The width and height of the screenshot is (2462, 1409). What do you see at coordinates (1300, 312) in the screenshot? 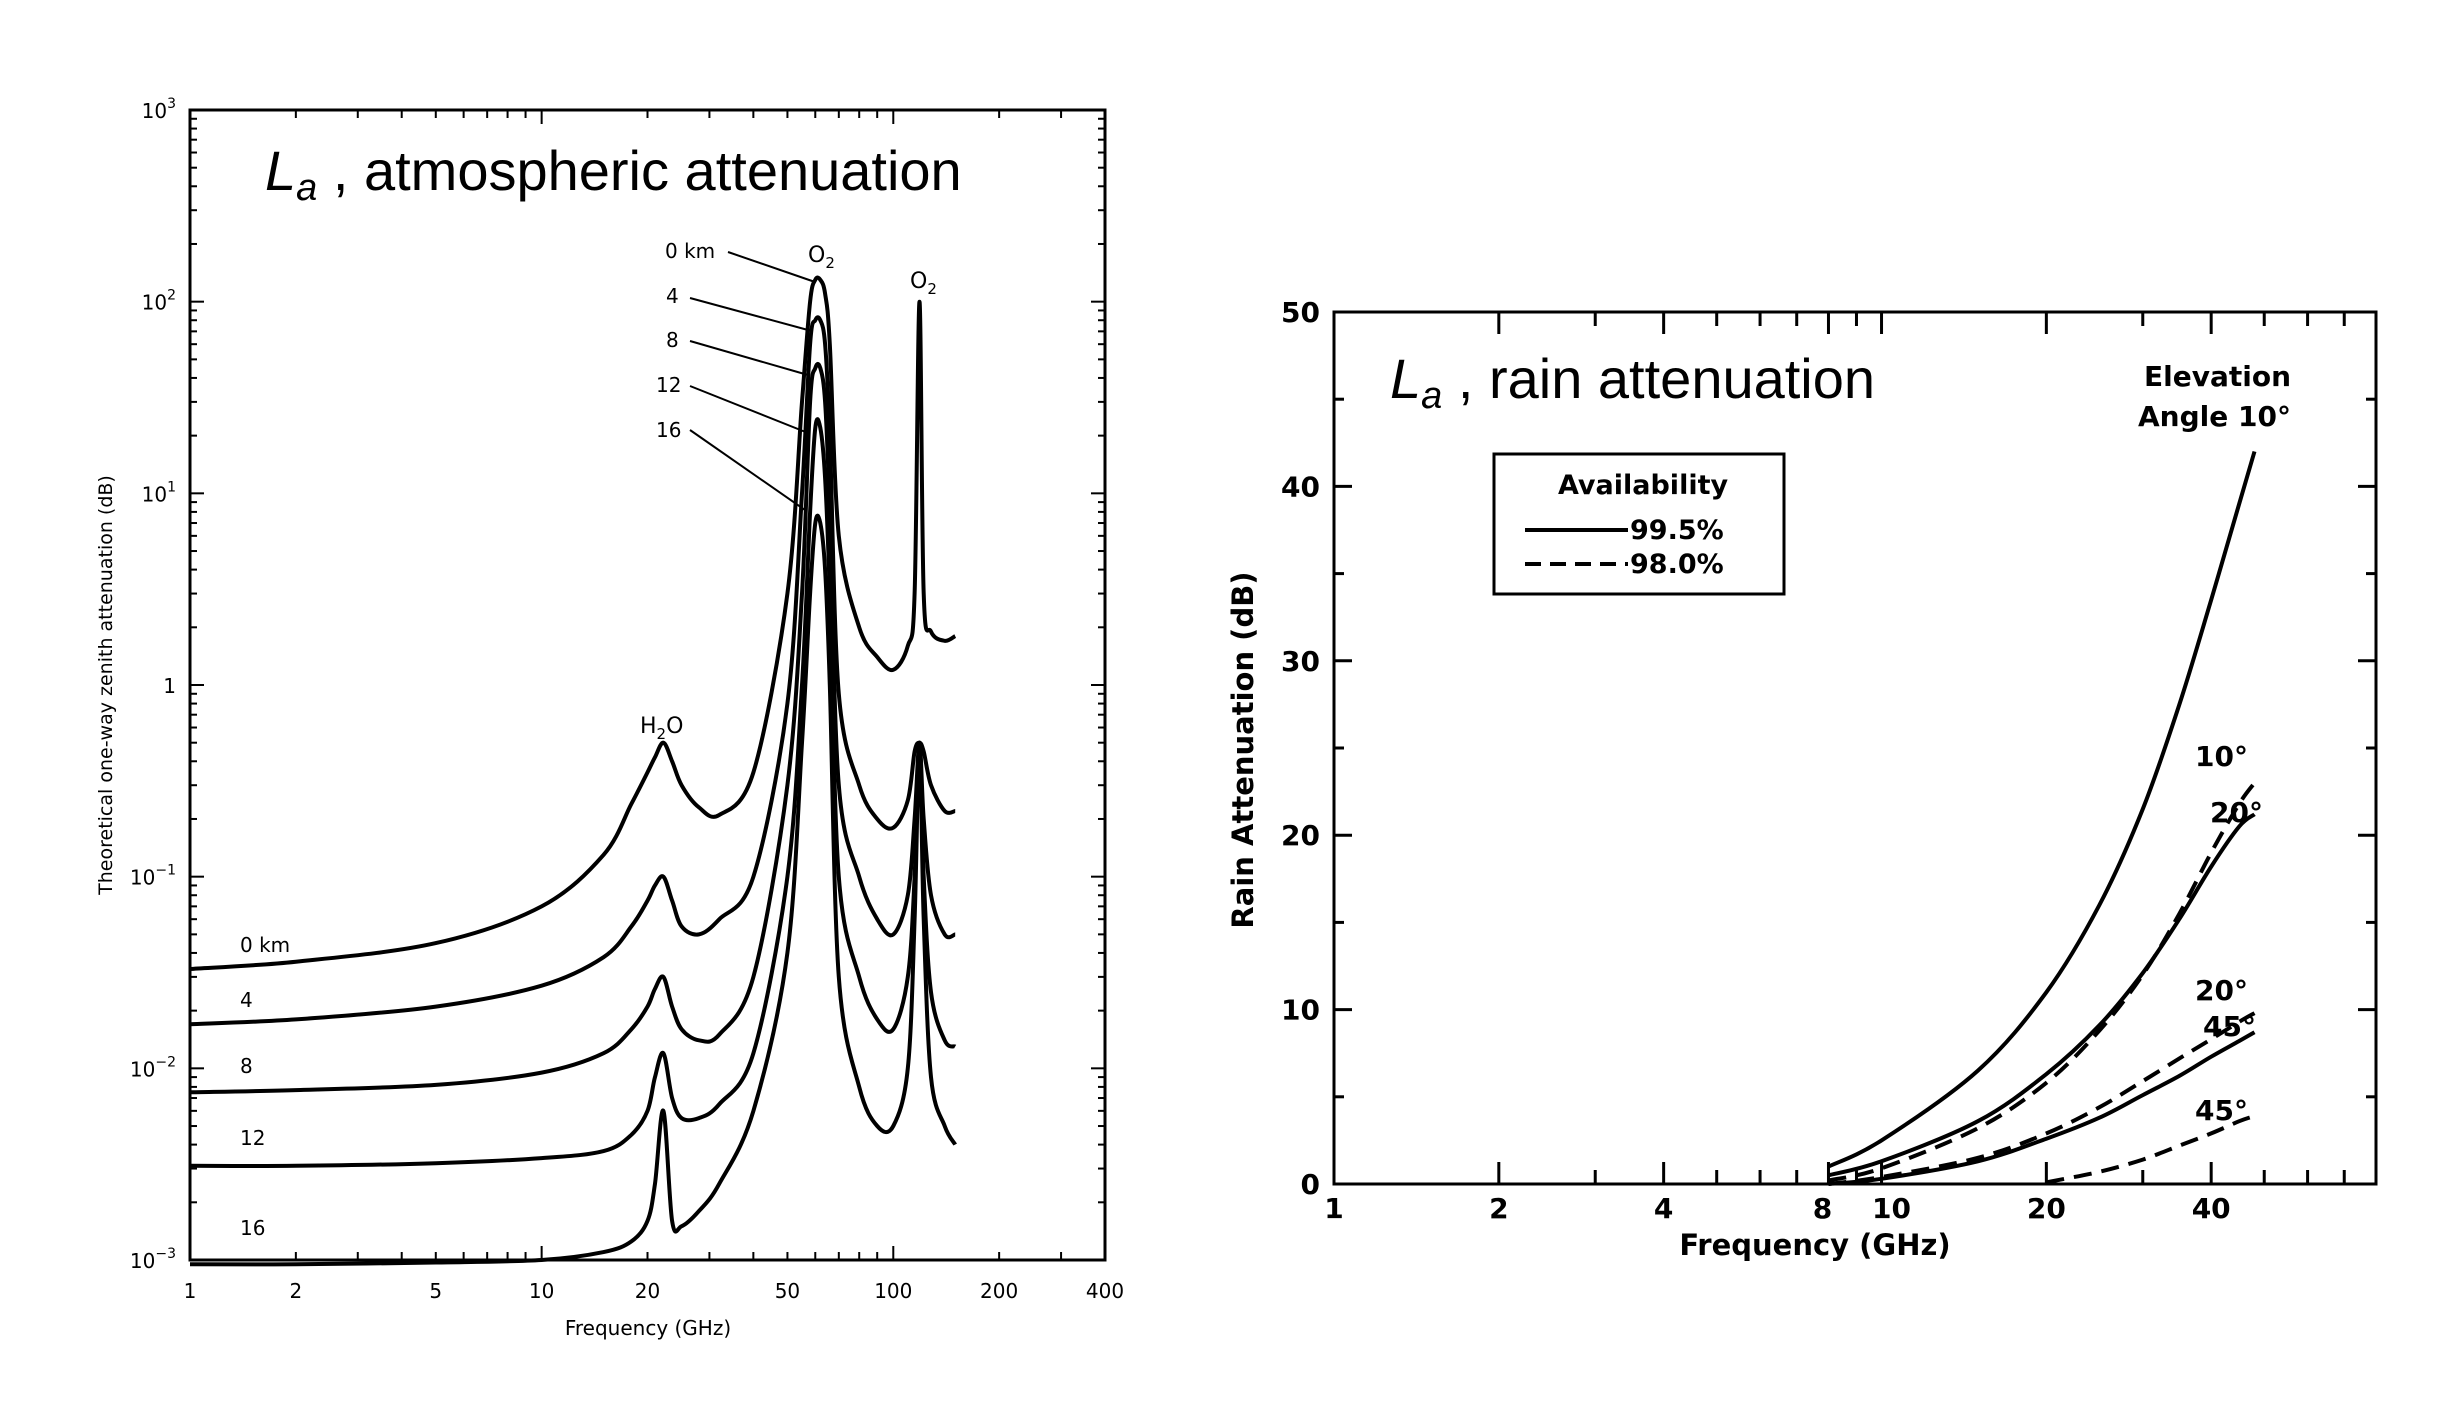
I see `rain-y-tick-label: 50` at bounding box center [1300, 312].